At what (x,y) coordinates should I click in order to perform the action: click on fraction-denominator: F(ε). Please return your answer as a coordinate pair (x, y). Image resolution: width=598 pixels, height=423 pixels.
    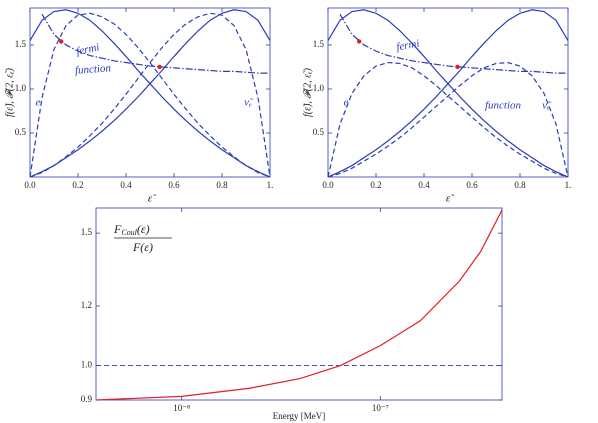
    Looking at the image, I should click on (142, 247).